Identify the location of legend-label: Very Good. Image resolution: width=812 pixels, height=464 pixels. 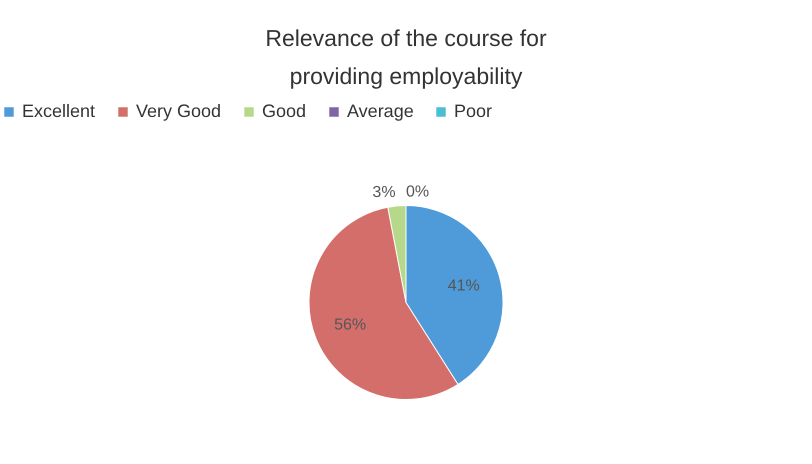
(179, 111).